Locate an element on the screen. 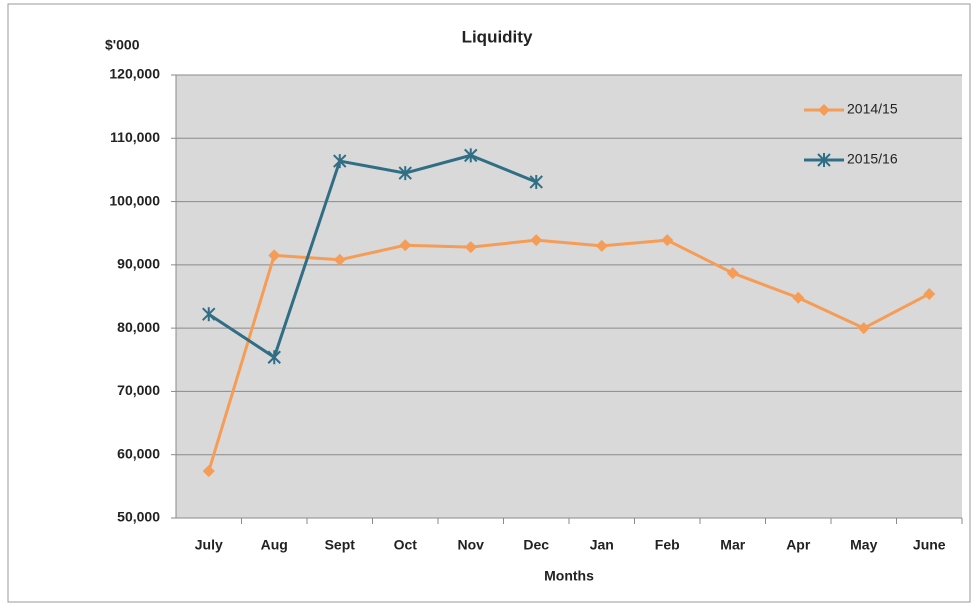  x-tick-label: Mar is located at coordinates (732, 545).